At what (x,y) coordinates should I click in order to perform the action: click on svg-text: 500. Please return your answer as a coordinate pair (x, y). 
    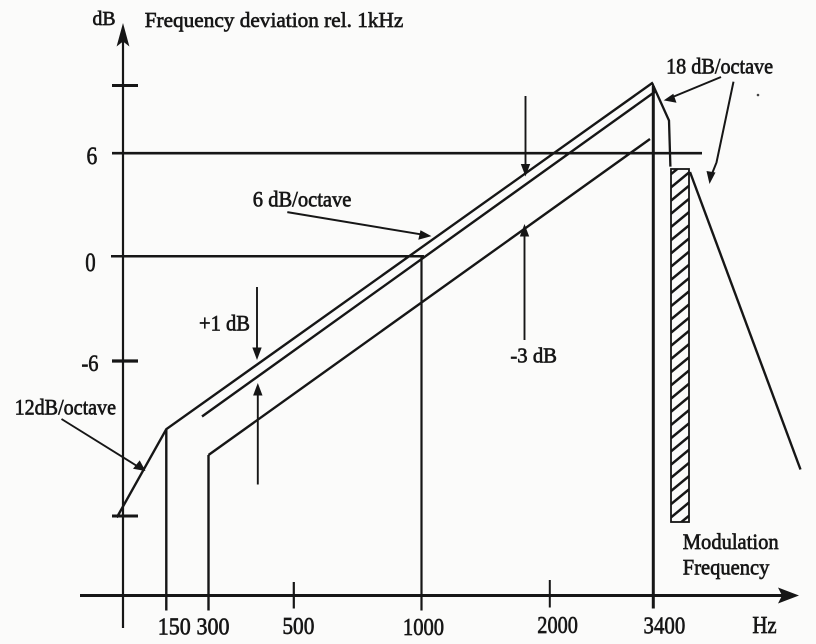
    Looking at the image, I should click on (298, 626).